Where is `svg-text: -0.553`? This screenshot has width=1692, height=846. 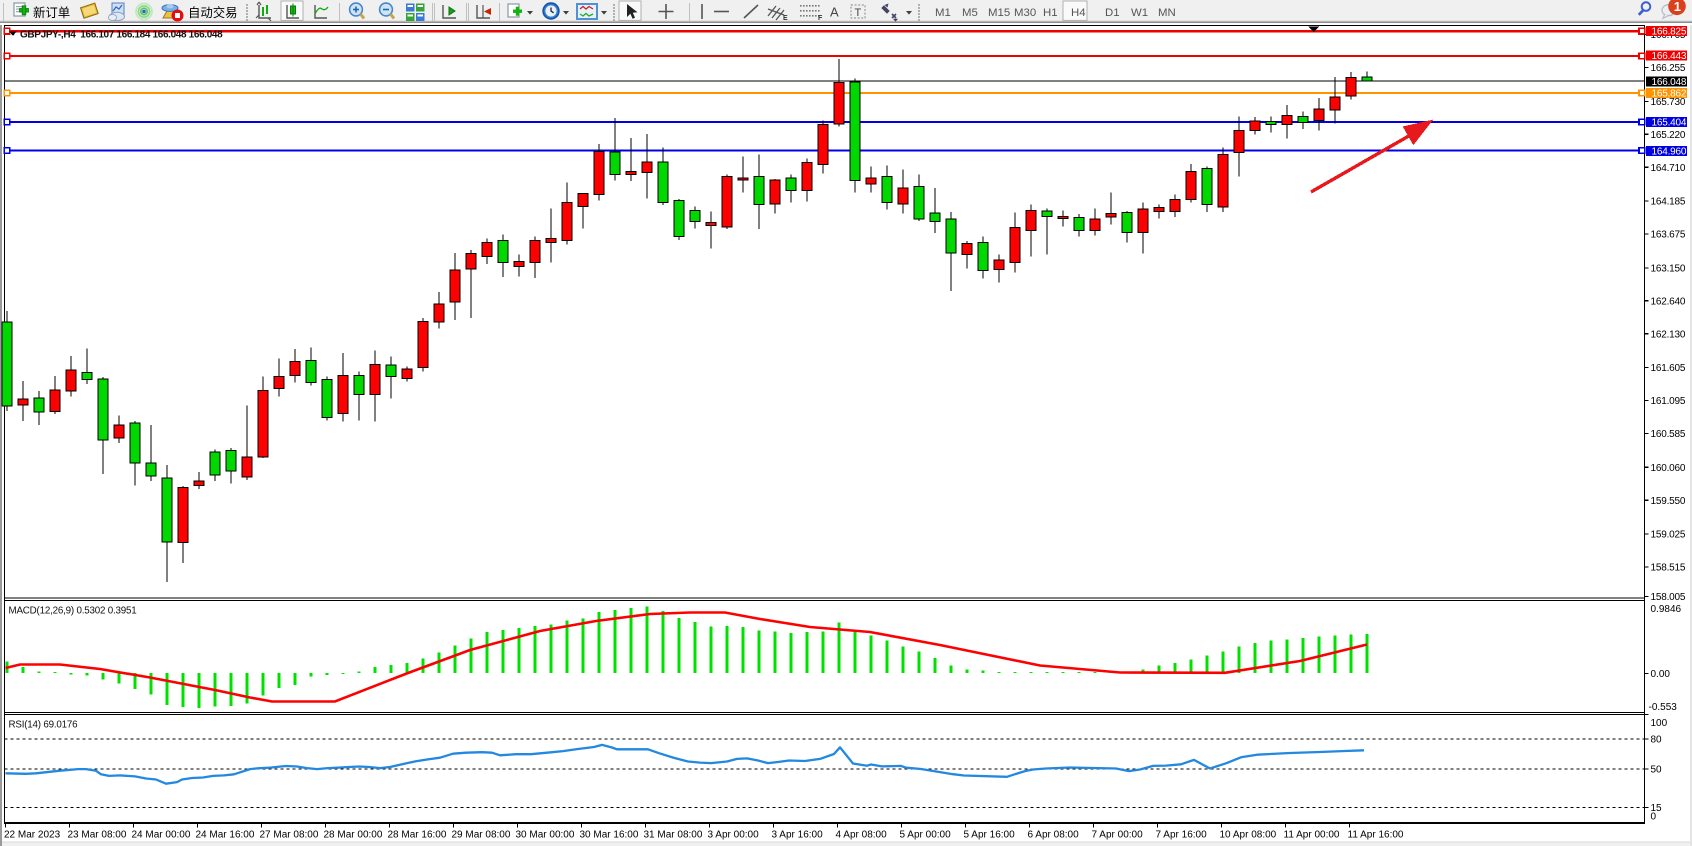 svg-text: -0.553 is located at coordinates (1663, 707).